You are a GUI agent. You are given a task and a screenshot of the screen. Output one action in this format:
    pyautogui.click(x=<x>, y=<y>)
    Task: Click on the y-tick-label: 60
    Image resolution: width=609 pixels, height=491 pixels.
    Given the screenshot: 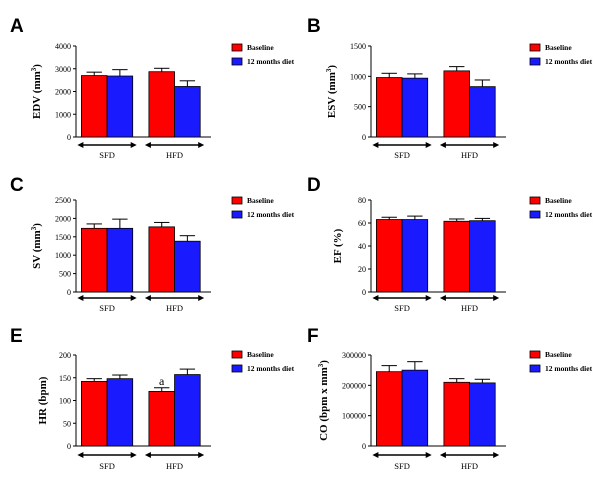 What is the action you would take?
    pyautogui.click(x=362, y=223)
    